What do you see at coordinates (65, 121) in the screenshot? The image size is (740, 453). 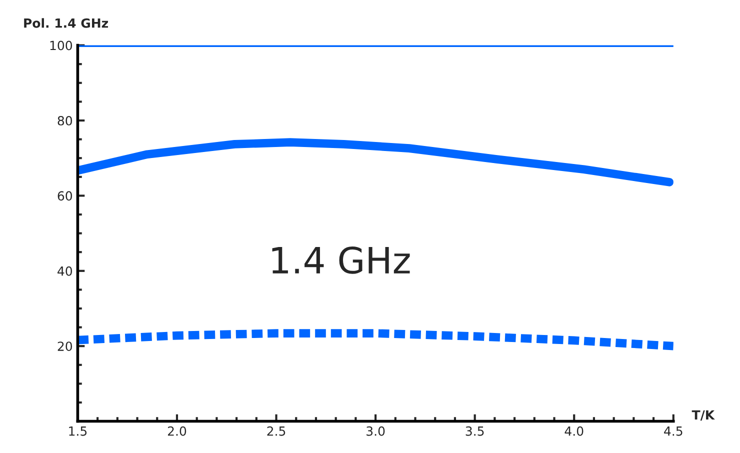 I see `y-tick-label: 80` at bounding box center [65, 121].